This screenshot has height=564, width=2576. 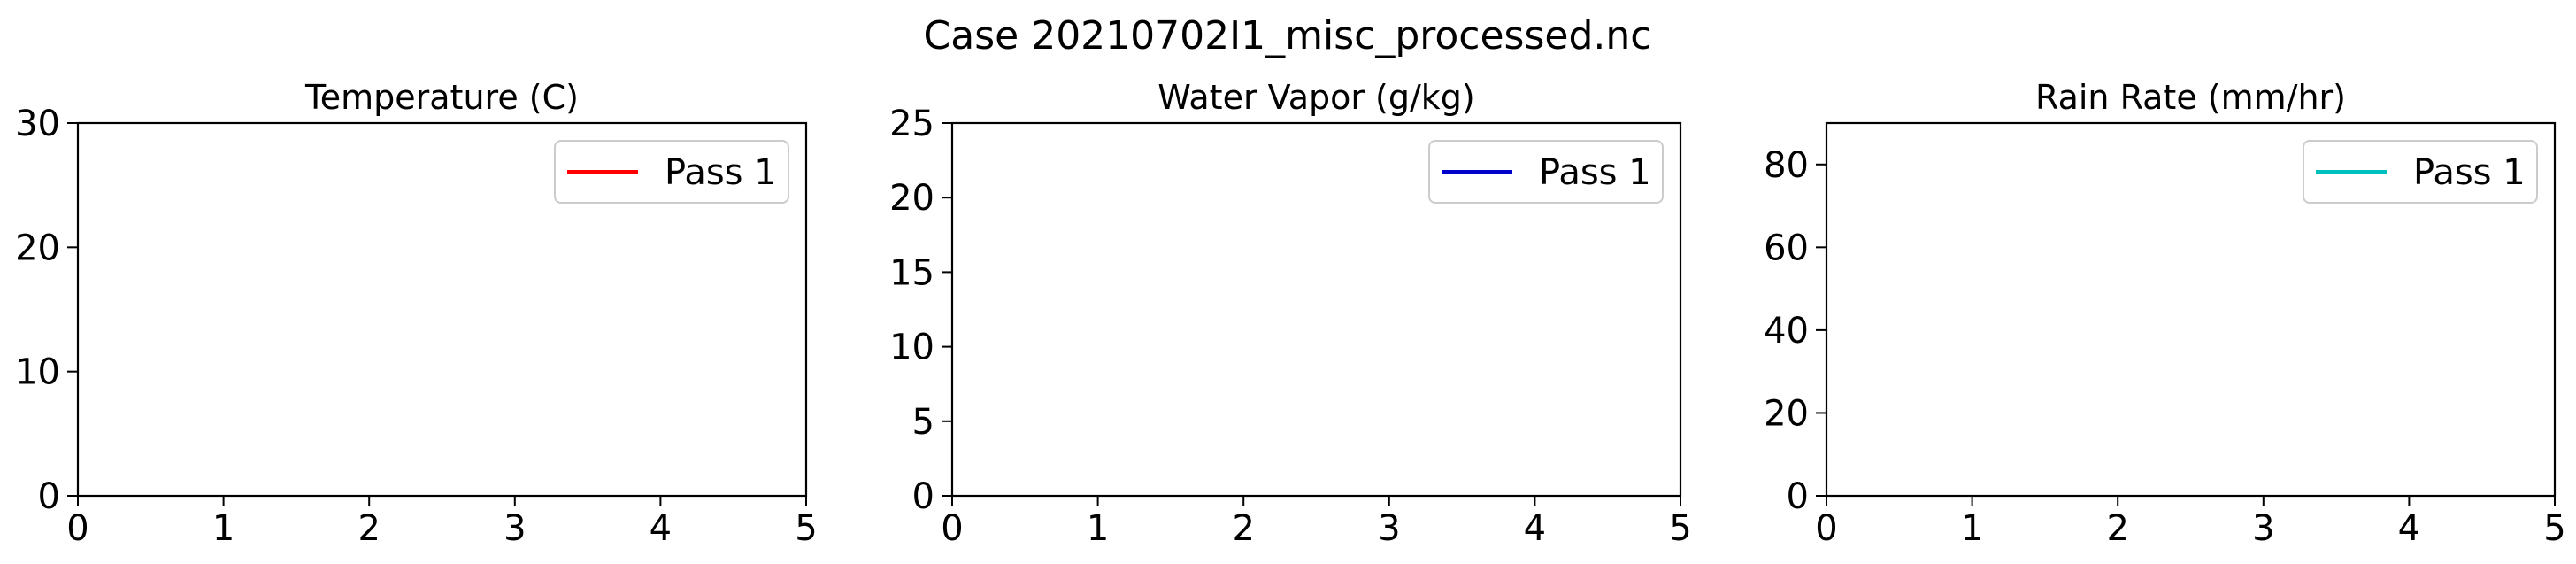 What do you see at coordinates (441, 97) in the screenshot?
I see `subplot-title: Temperature (C)` at bounding box center [441, 97].